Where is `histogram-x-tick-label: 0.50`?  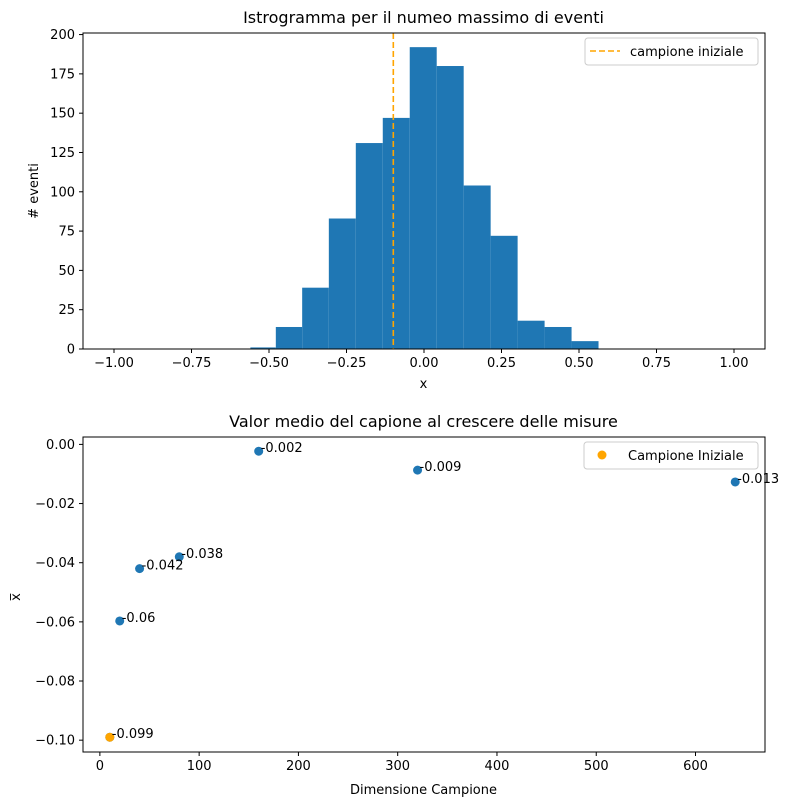 histogram-x-tick-label: 0.50 is located at coordinates (579, 363).